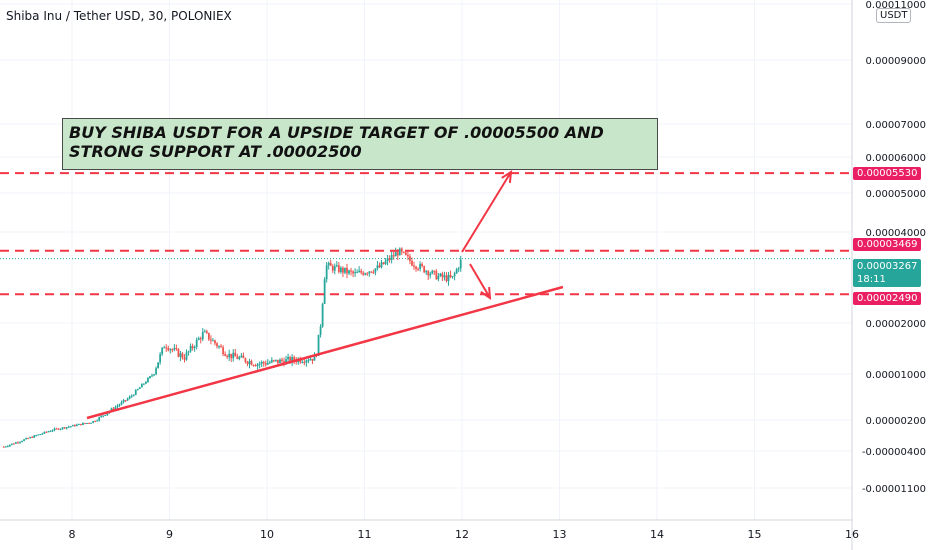 This screenshot has width=932, height=550. I want to click on trend-line, so click(325, 352).